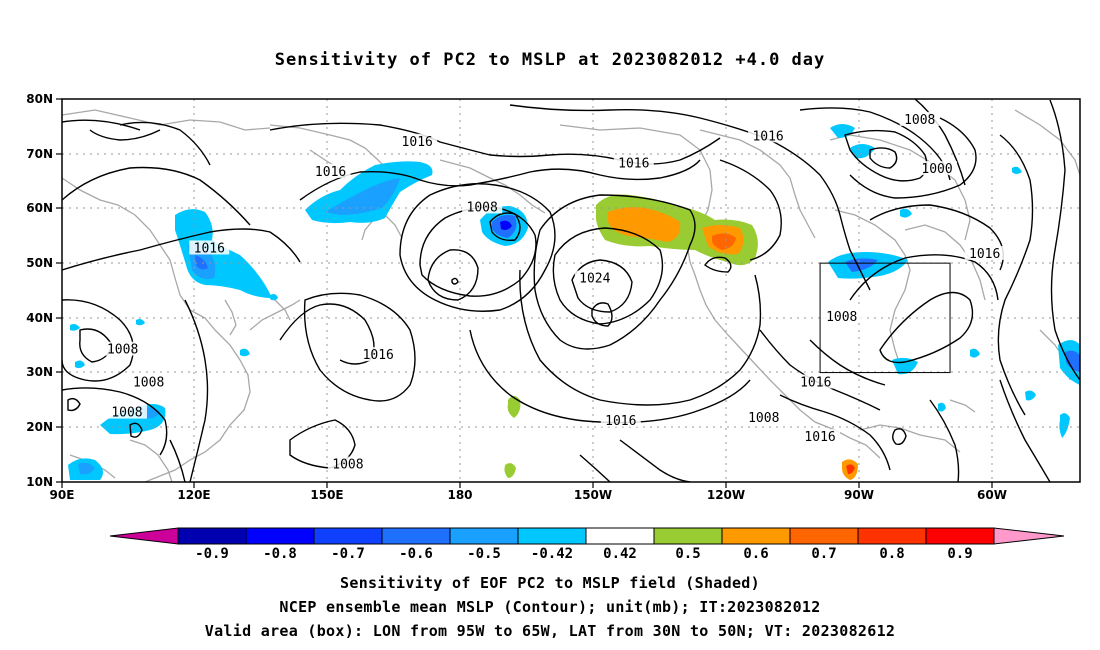 The width and height of the screenshot is (1100, 650). Describe the element at coordinates (959, 554) in the screenshot. I see `colorbar-label: 0.9` at that location.